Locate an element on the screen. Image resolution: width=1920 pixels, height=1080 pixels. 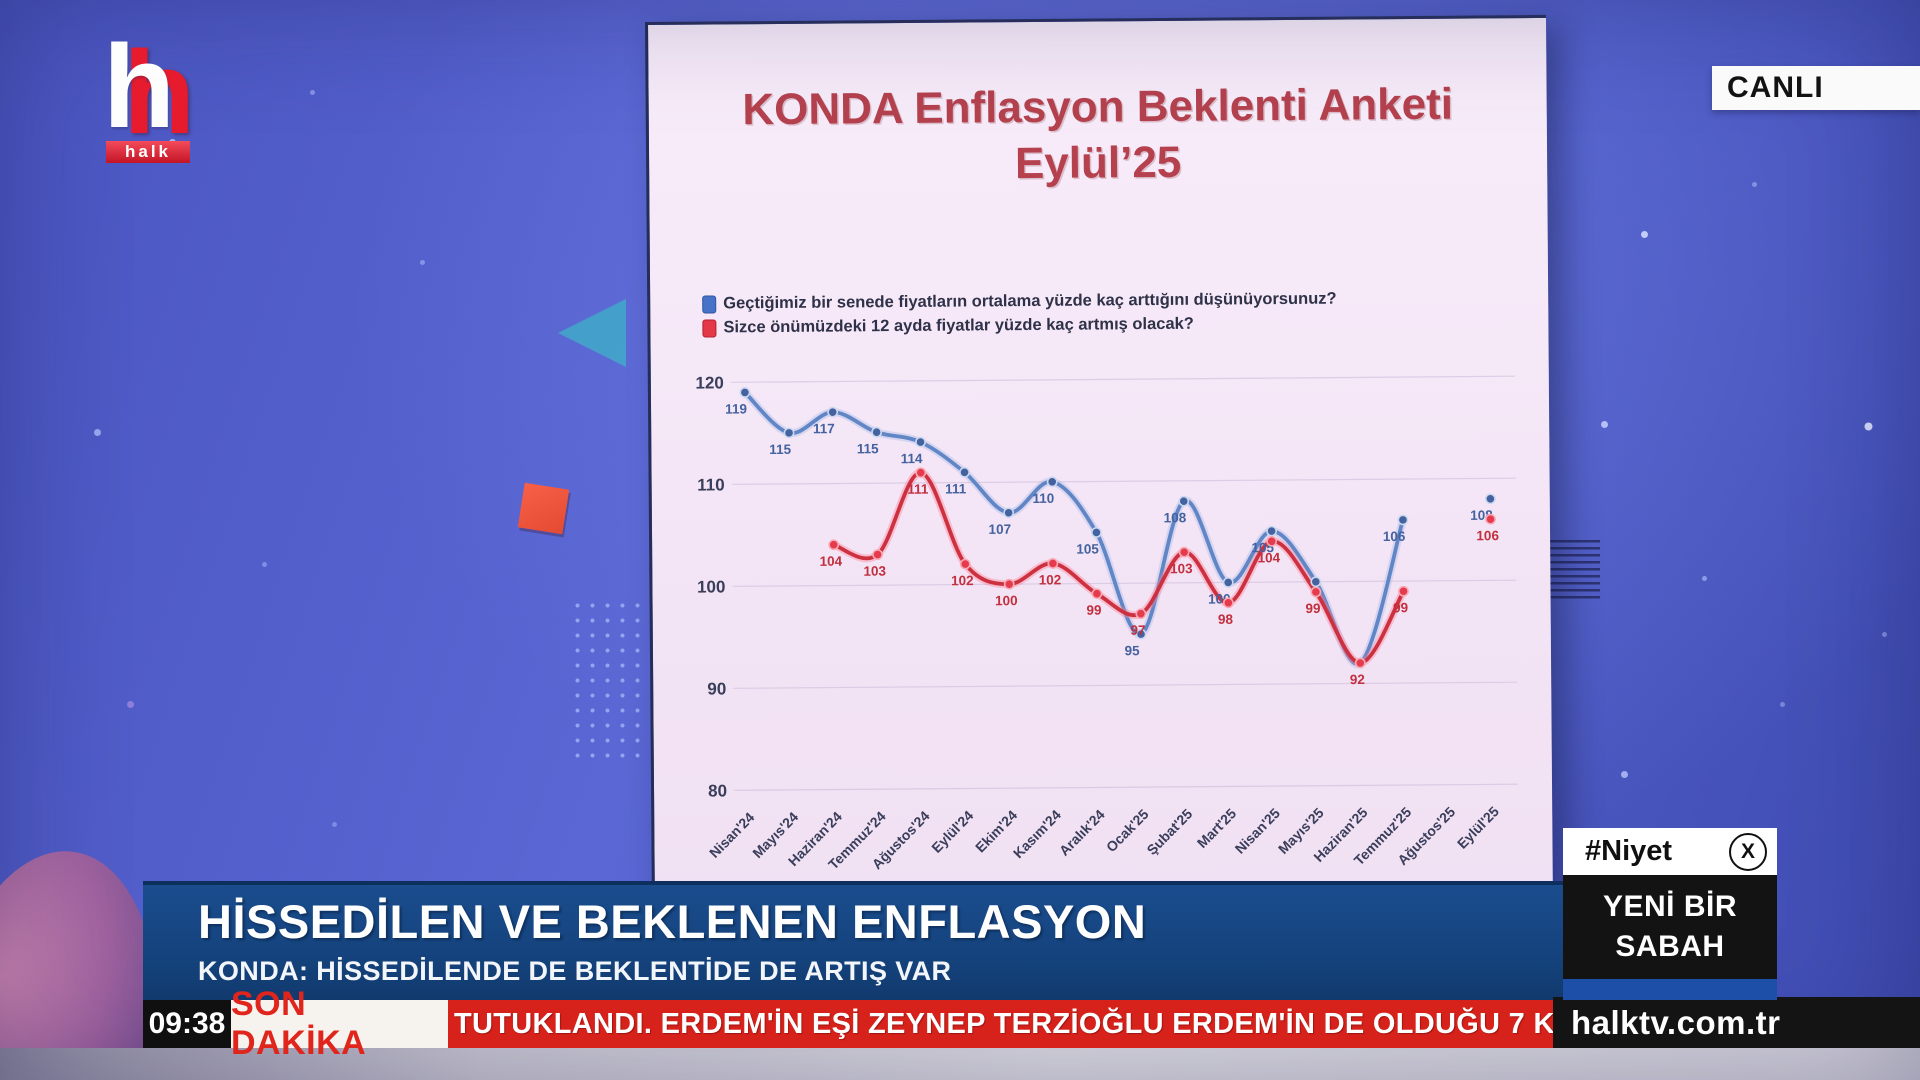
hashtag-label: #Niyet is located at coordinates (1629, 851).